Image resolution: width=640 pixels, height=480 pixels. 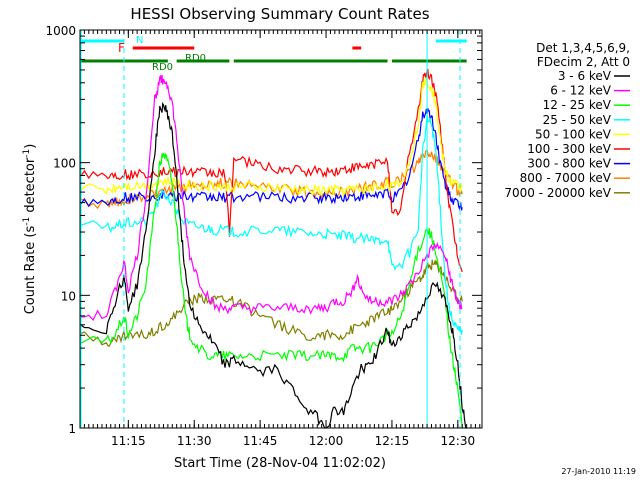 I want to click on legend-label-800-7000-kev: 800 - 7000 keV, so click(x=566, y=178).